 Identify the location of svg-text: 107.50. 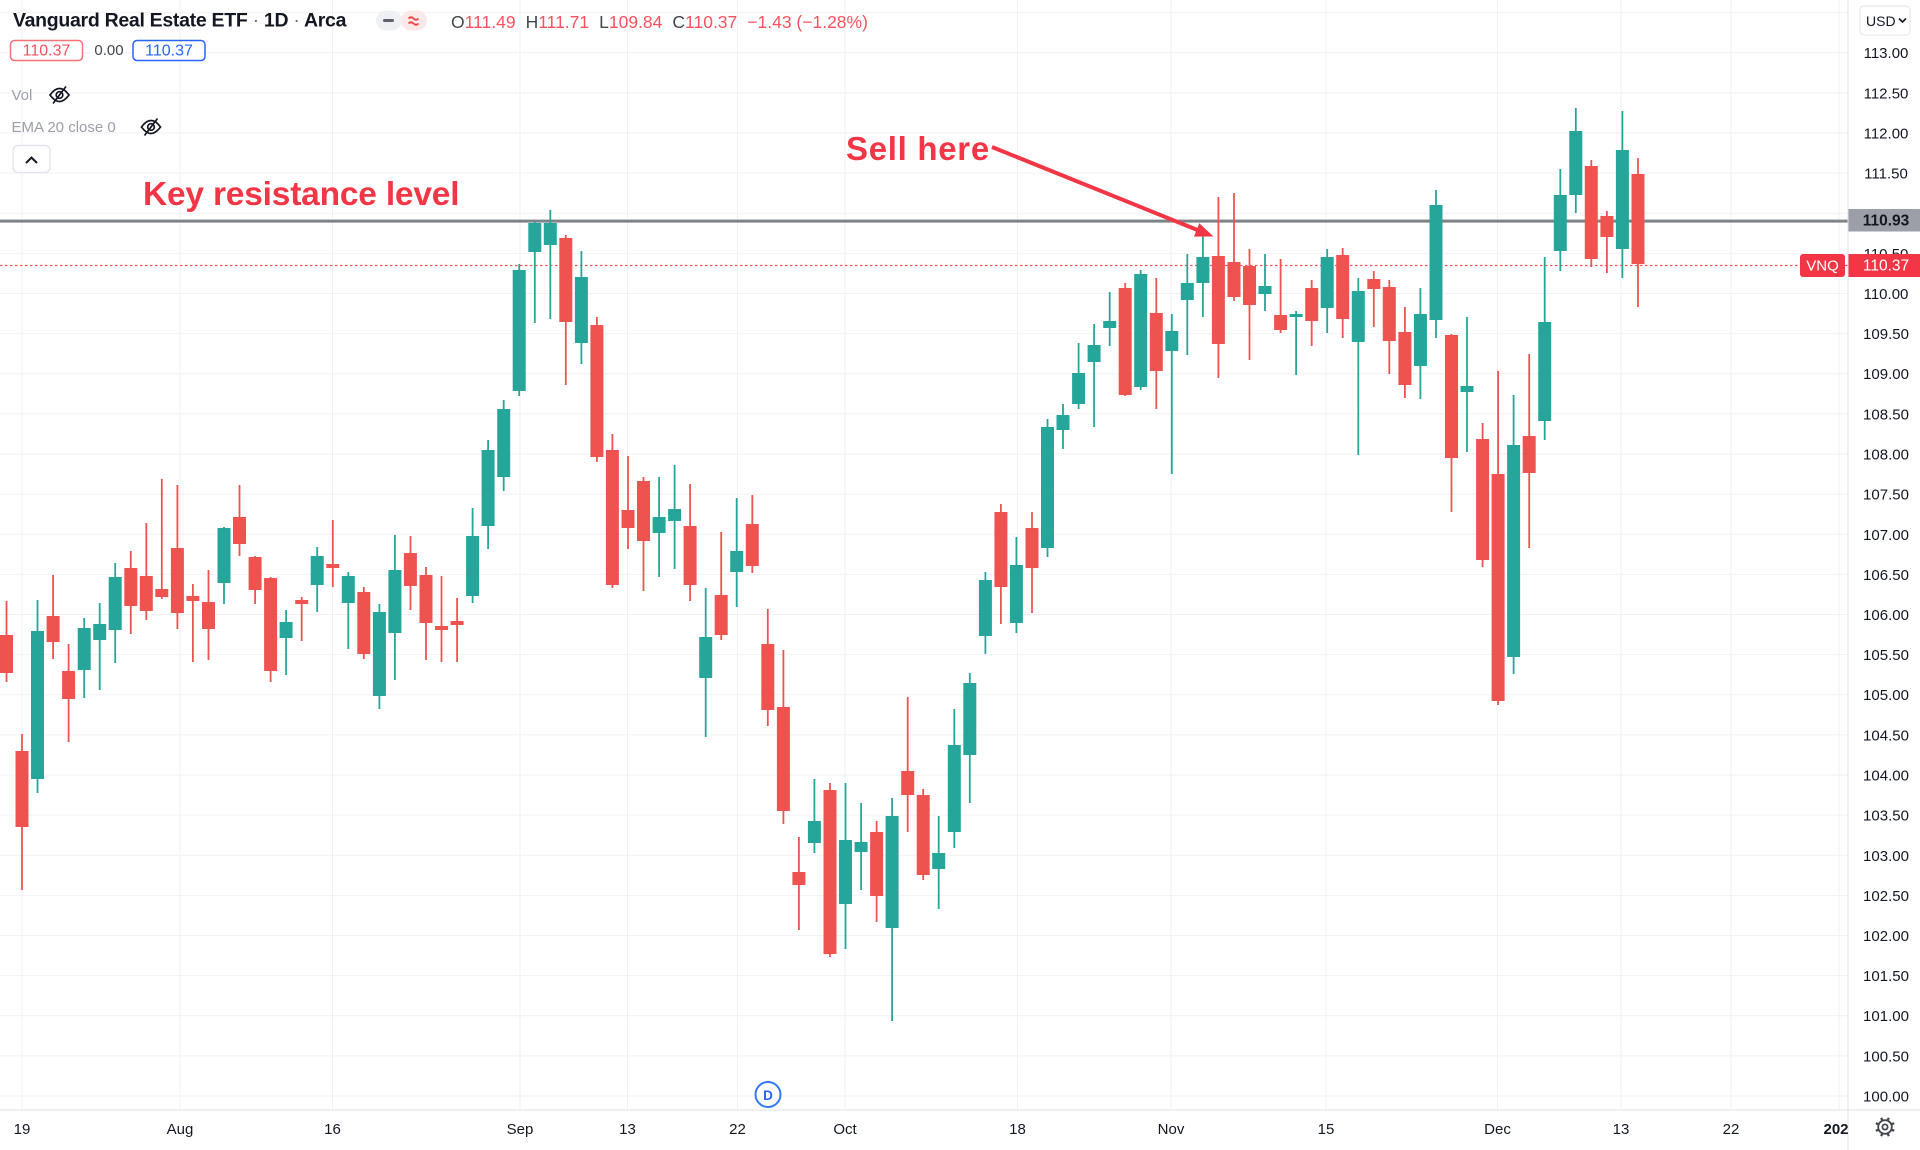
(1886, 495).